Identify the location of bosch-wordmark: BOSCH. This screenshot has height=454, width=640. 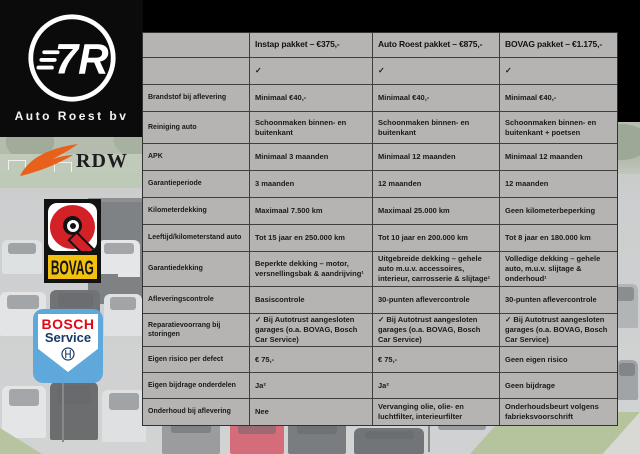
(68, 324).